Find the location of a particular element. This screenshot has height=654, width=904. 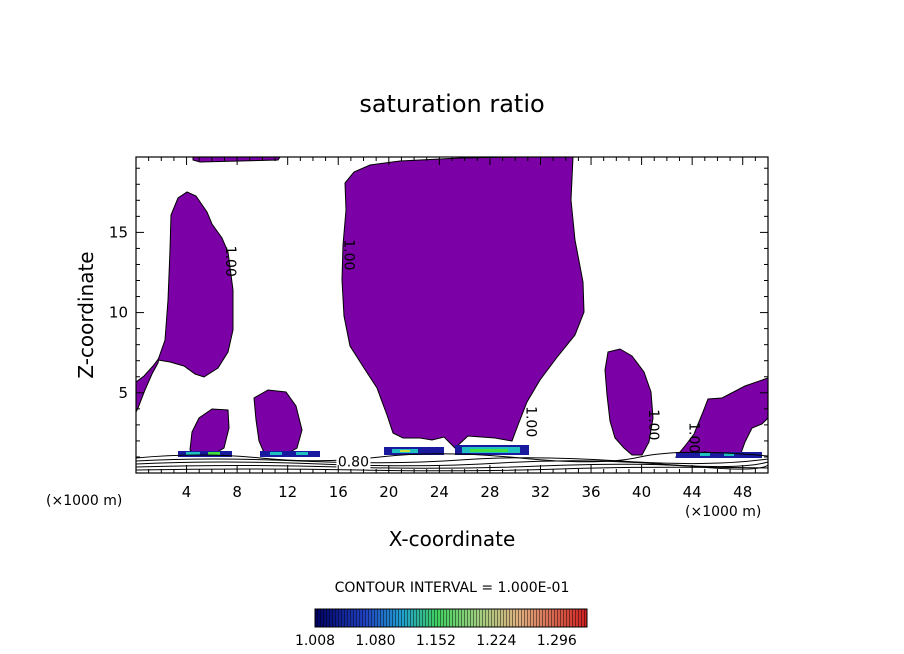

region-right-column is located at coordinates (629, 402).